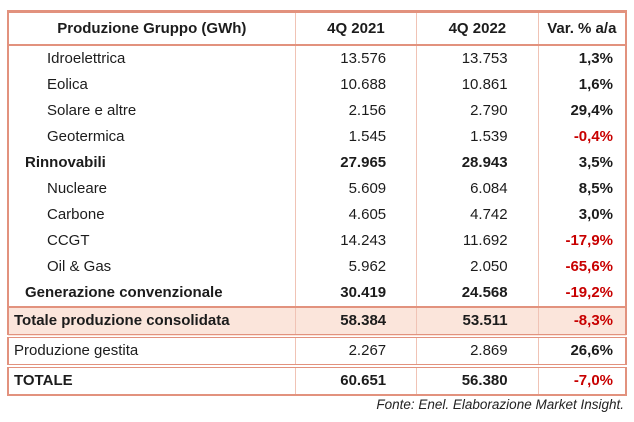 This screenshot has height=422, width=634. Describe the element at coordinates (355, 379) in the screenshot. I see `value-4q2021: 60.651` at that location.